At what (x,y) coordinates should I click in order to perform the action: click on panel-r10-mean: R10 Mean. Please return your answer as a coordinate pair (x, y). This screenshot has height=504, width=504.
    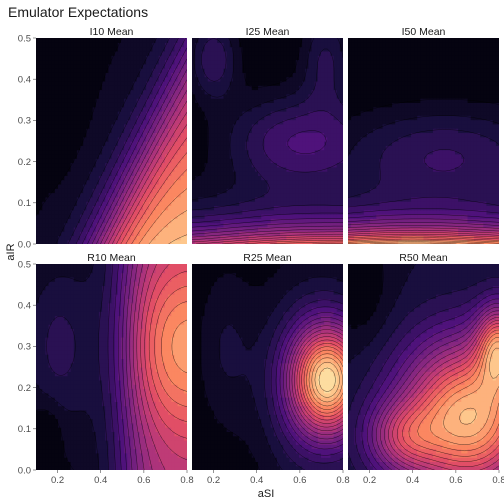
    Looking at the image, I should click on (111, 360).